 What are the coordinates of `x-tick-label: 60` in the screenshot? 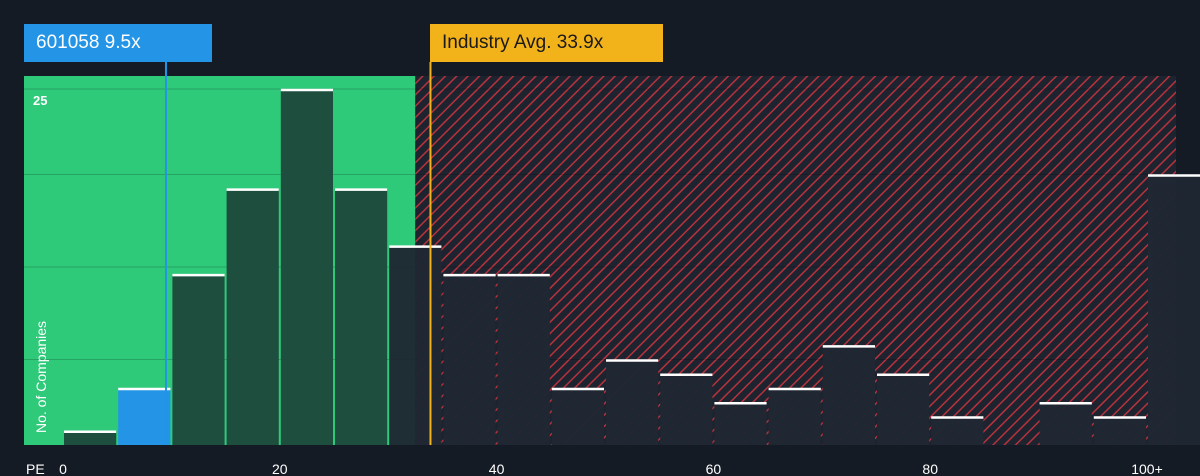 It's located at (714, 468).